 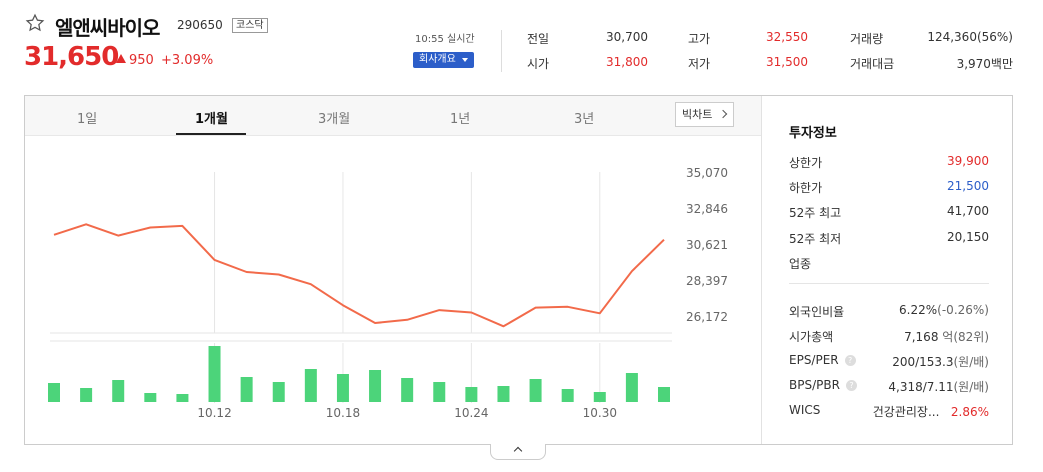 What do you see at coordinates (923, 362) in the screenshot?
I see `eps-per-number: 200/153.3` at bounding box center [923, 362].